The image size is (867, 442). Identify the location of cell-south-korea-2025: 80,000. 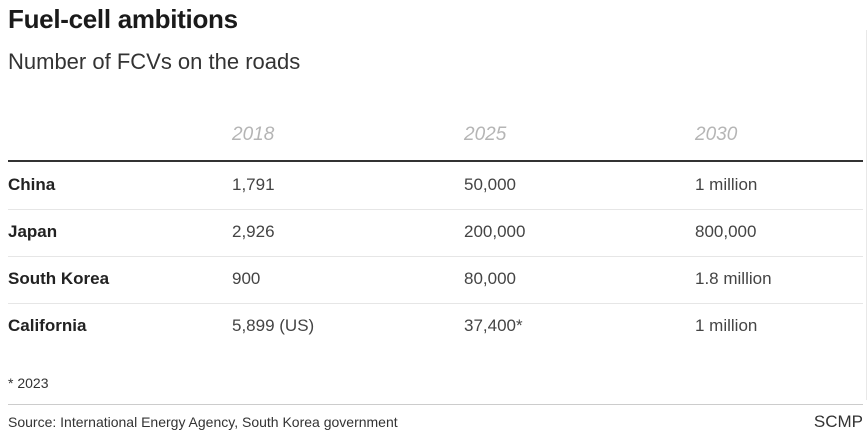
(490, 278).